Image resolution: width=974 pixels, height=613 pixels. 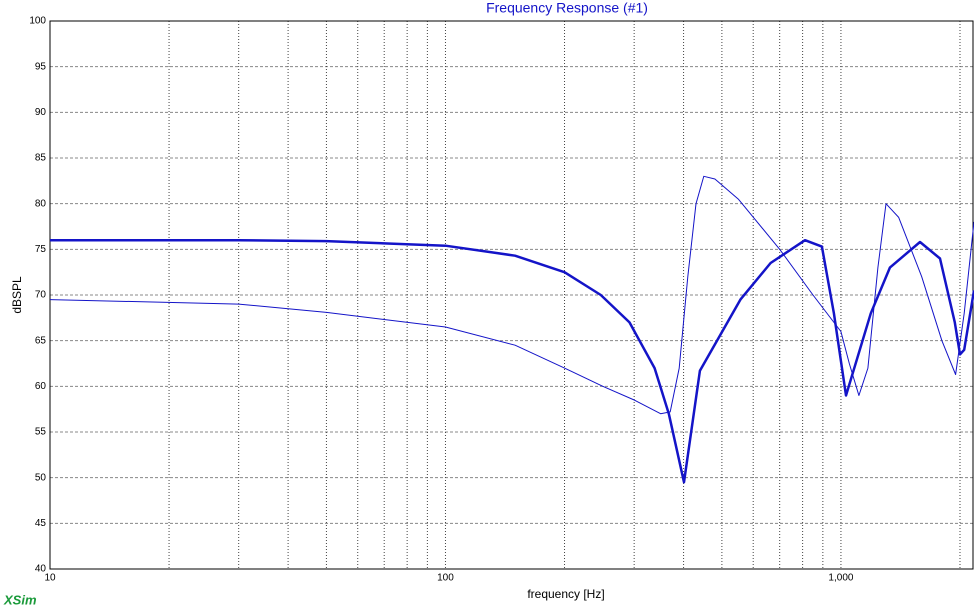 I want to click on y-tick-label: 40, so click(x=41, y=569).